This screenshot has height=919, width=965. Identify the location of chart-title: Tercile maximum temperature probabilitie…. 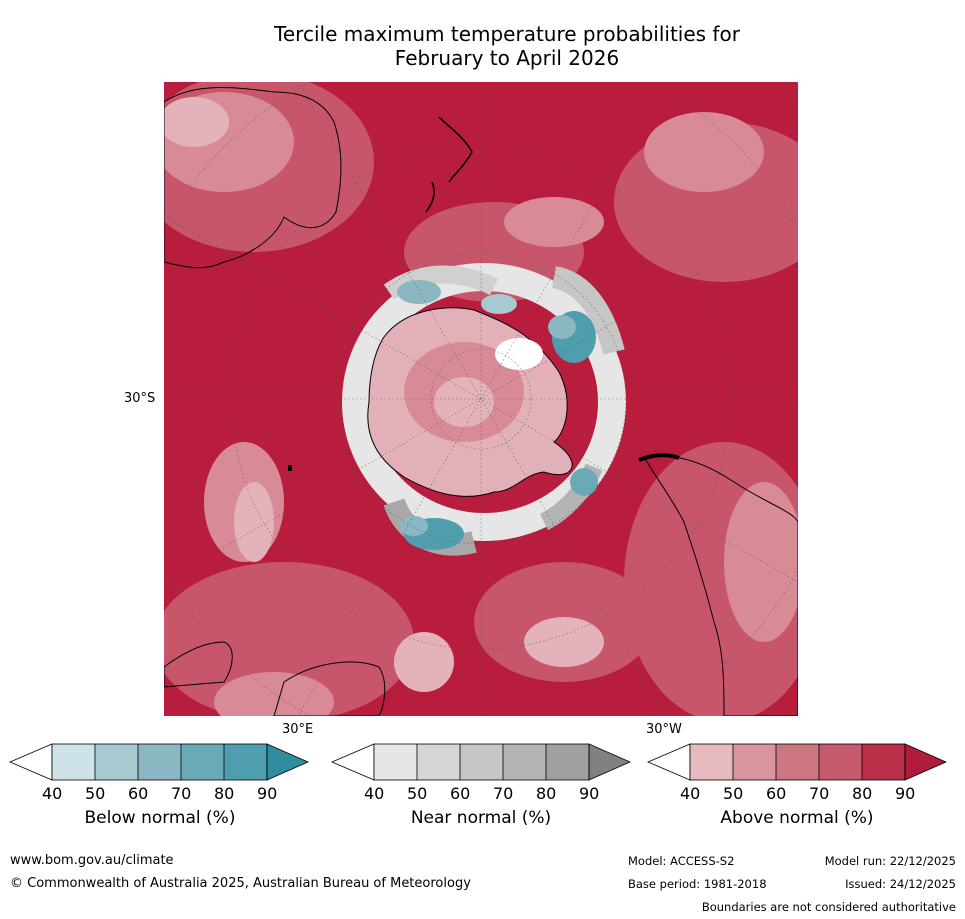
(507, 46).